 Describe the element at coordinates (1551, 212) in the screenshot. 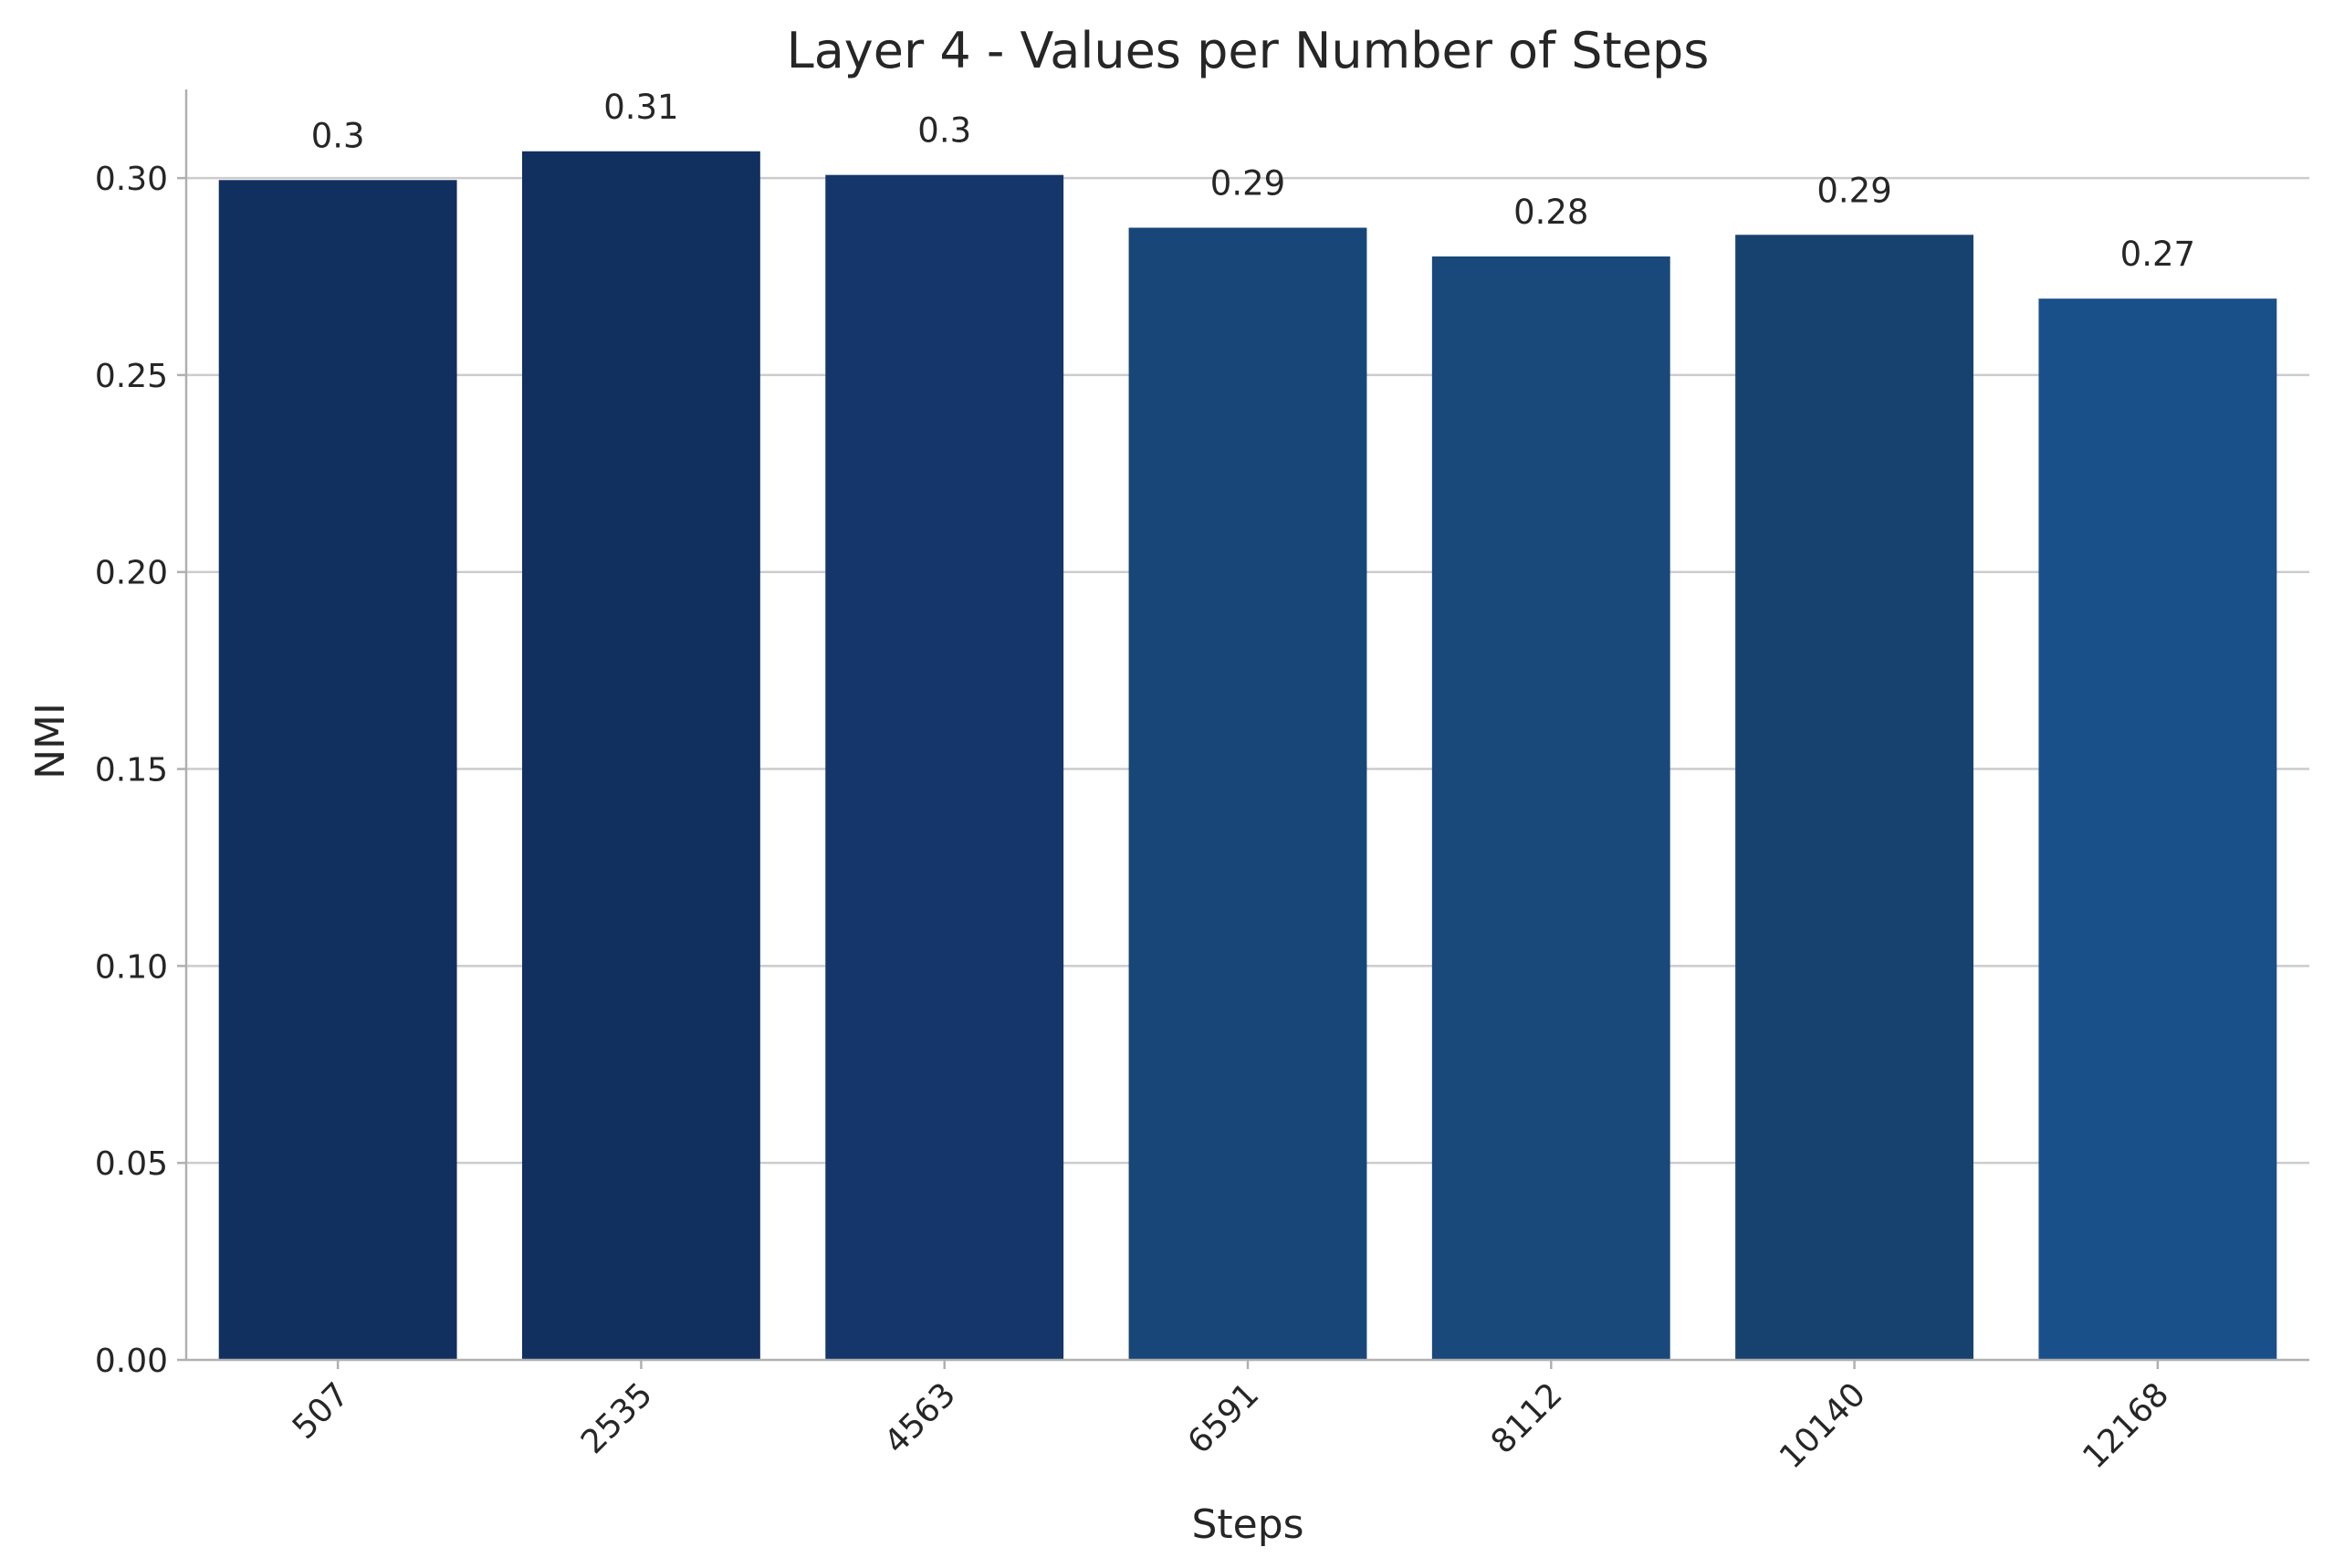

I see `data-label: 0.28` at that location.